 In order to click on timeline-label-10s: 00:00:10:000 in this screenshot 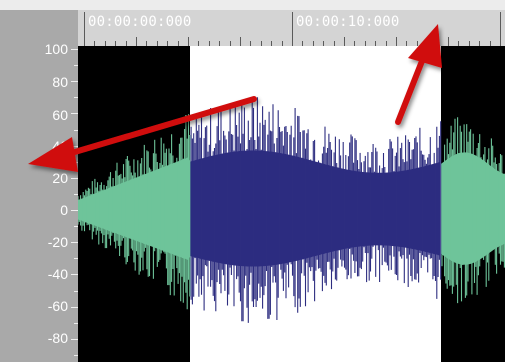, I will do `click(348, 22)`.